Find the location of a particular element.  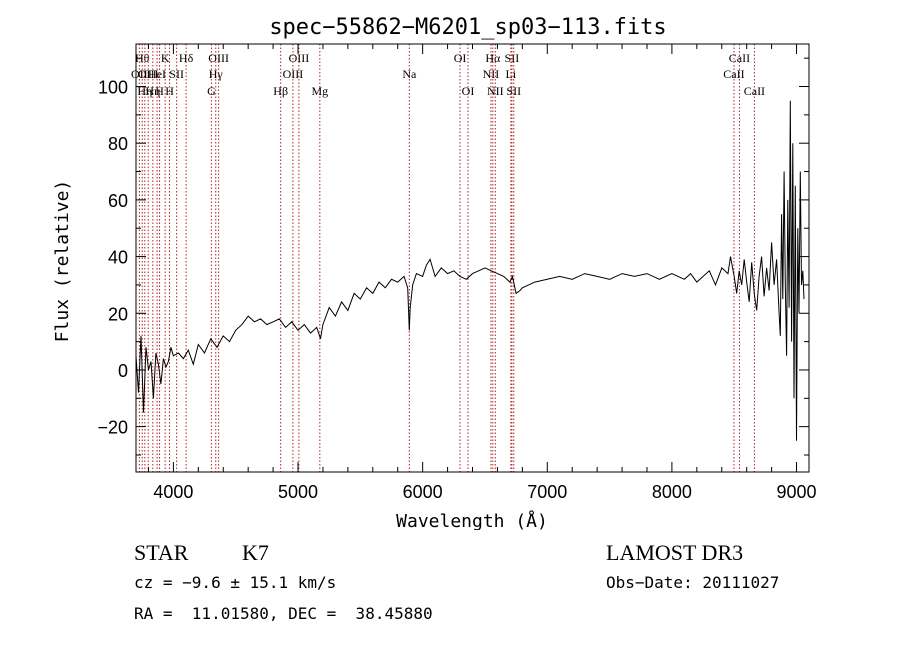

marker-label: OII is located at coordinates (139, 74).